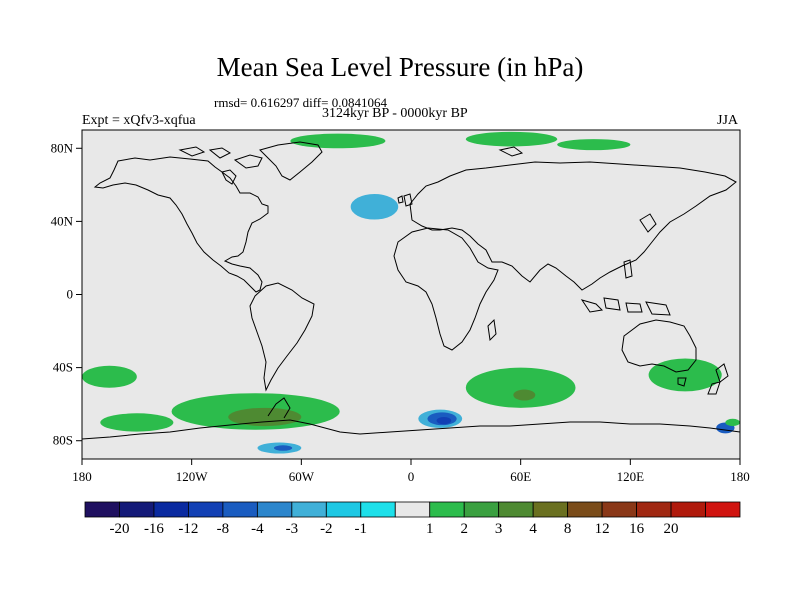  I want to click on anomaly-greenland-high, so click(338, 141).